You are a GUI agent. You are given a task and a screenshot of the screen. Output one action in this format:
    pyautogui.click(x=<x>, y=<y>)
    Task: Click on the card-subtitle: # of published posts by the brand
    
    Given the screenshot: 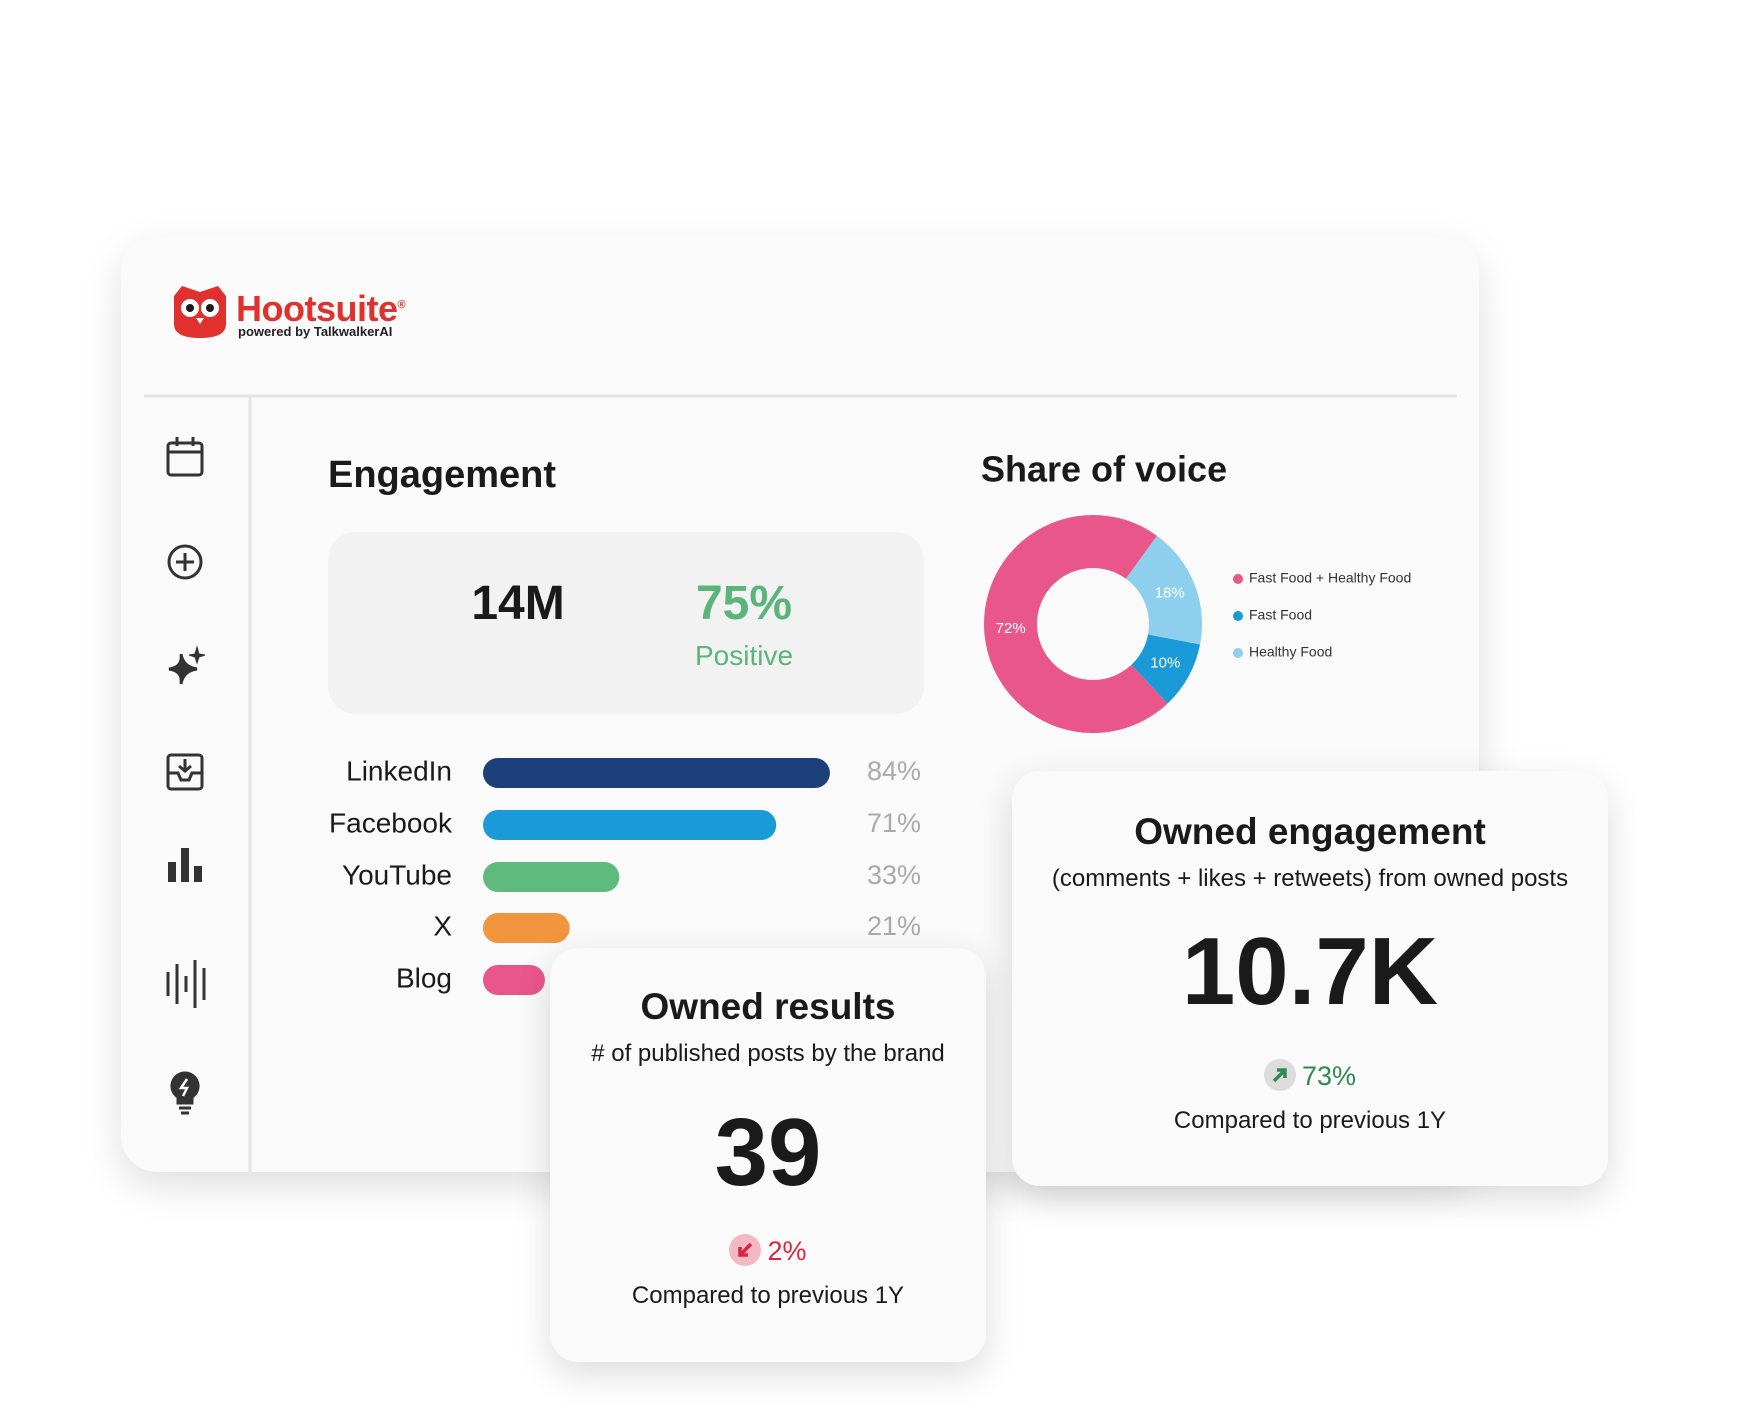 What is the action you would take?
    pyautogui.click(x=768, y=1053)
    